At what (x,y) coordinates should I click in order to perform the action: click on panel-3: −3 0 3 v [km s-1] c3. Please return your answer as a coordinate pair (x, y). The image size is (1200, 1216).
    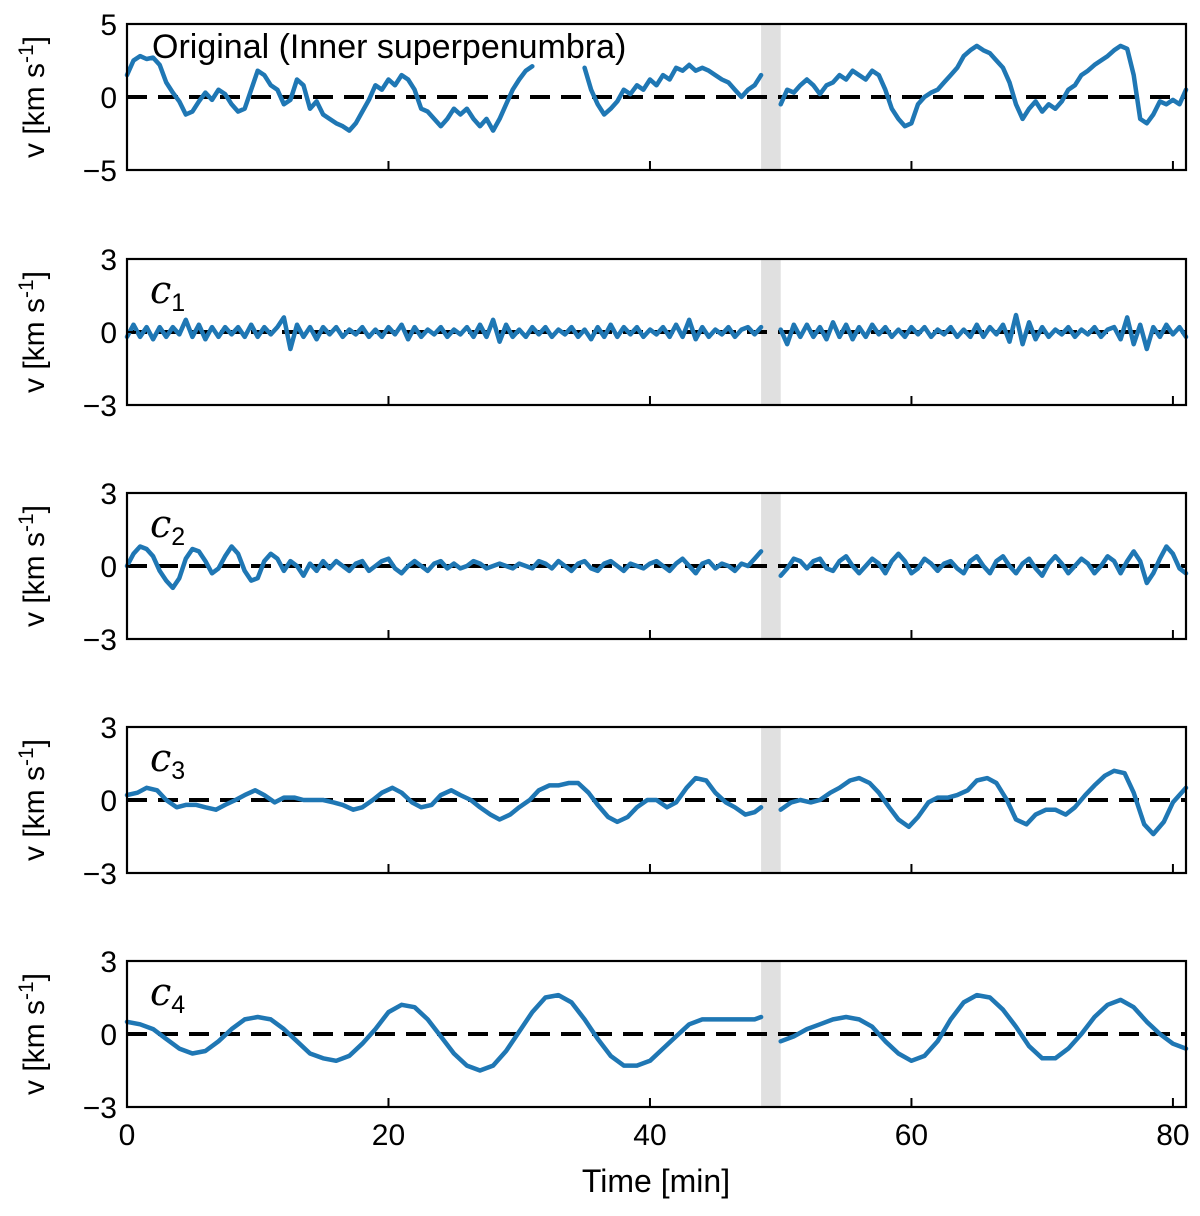
    Looking at the image, I should click on (602, 801).